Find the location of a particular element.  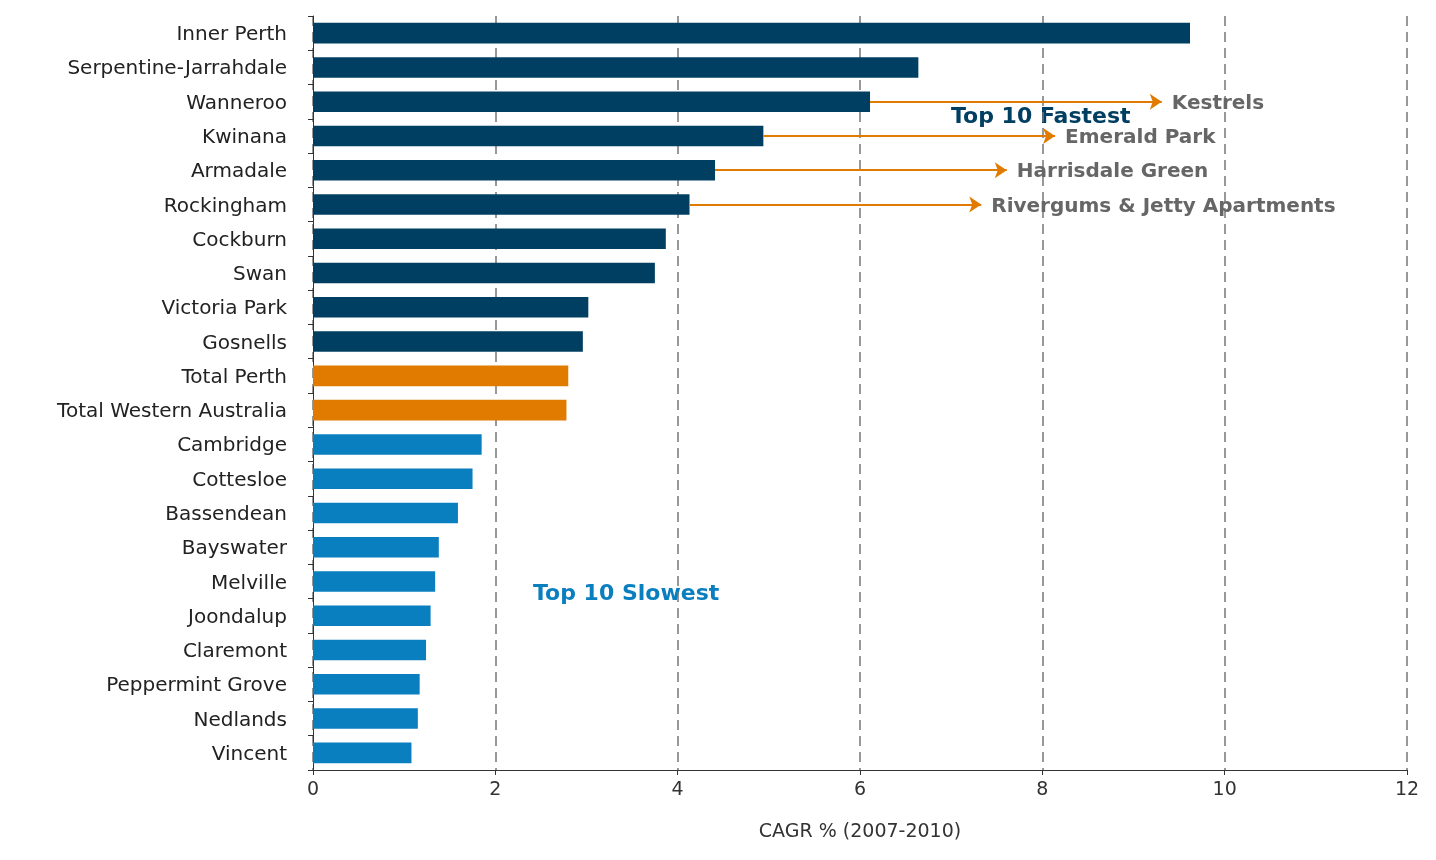

y-tick-label: Serpentine-Jarrahdale is located at coordinates (177, 67).